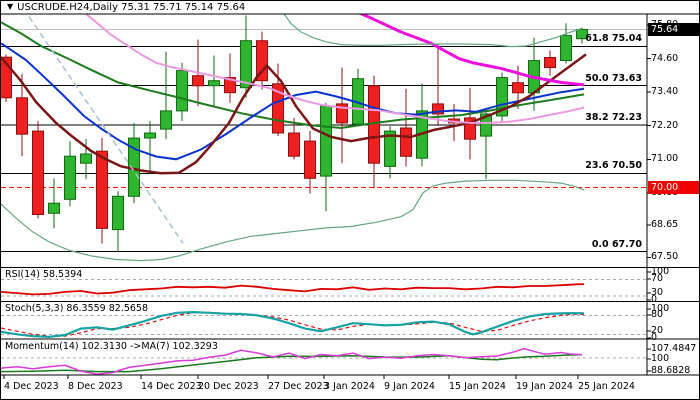 The height and width of the screenshot is (400, 700). Describe the element at coordinates (324, 324) in the screenshot. I see `stoch-panel` at that location.